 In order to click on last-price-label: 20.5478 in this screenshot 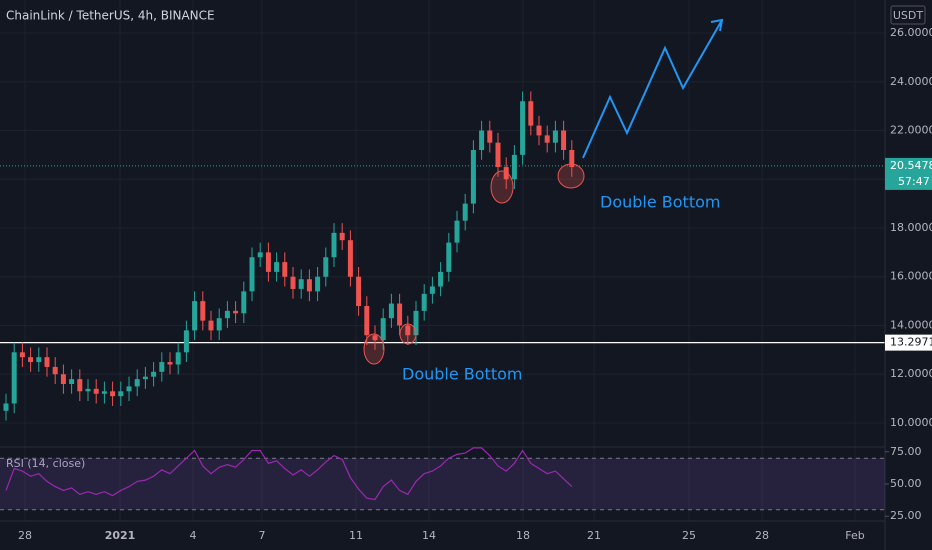, I will do `click(911, 165)`.